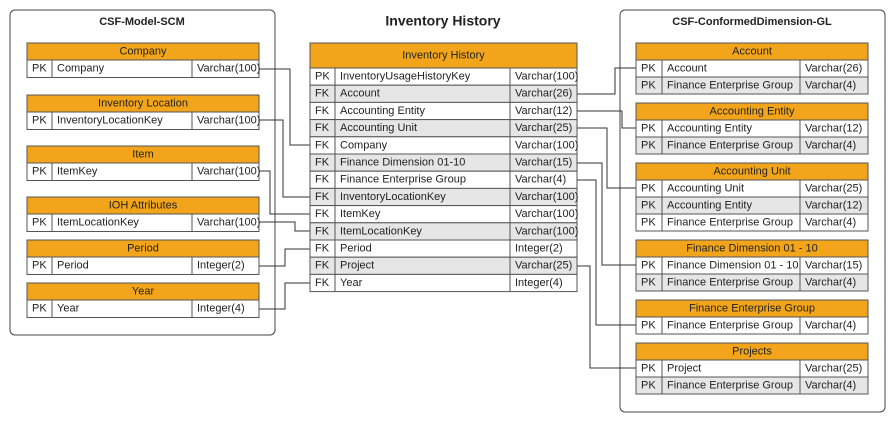 The height and width of the screenshot is (422, 895). I want to click on cell-text: Finance Dimension 01 - 10, so click(732, 265).